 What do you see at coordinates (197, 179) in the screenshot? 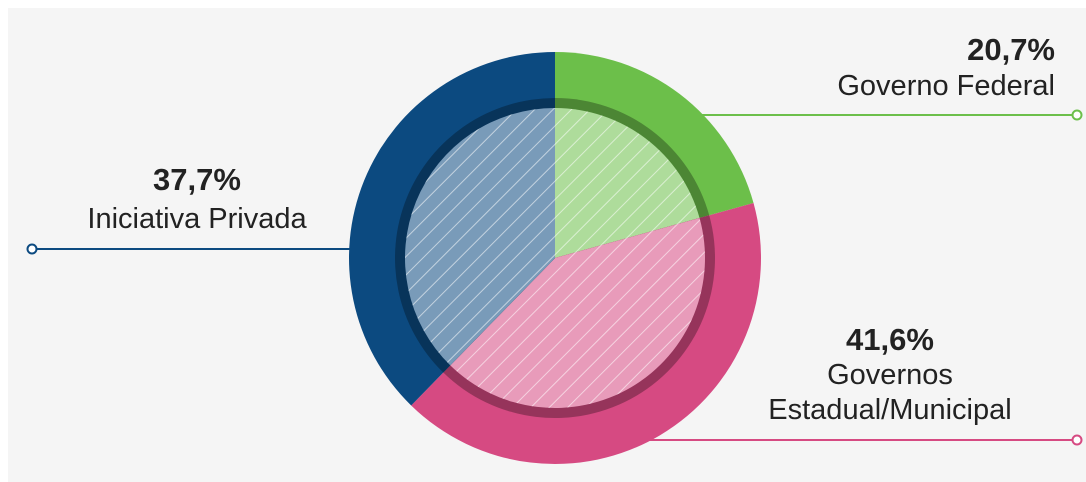
I see `value-label: 37,7%` at bounding box center [197, 179].